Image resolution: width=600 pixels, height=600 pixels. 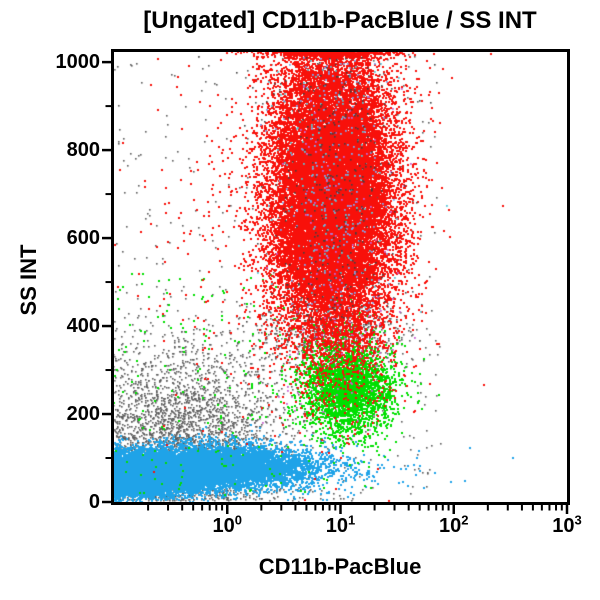 What do you see at coordinates (567, 524) in the screenshot?
I see `x-tick-label: 10³` at bounding box center [567, 524].